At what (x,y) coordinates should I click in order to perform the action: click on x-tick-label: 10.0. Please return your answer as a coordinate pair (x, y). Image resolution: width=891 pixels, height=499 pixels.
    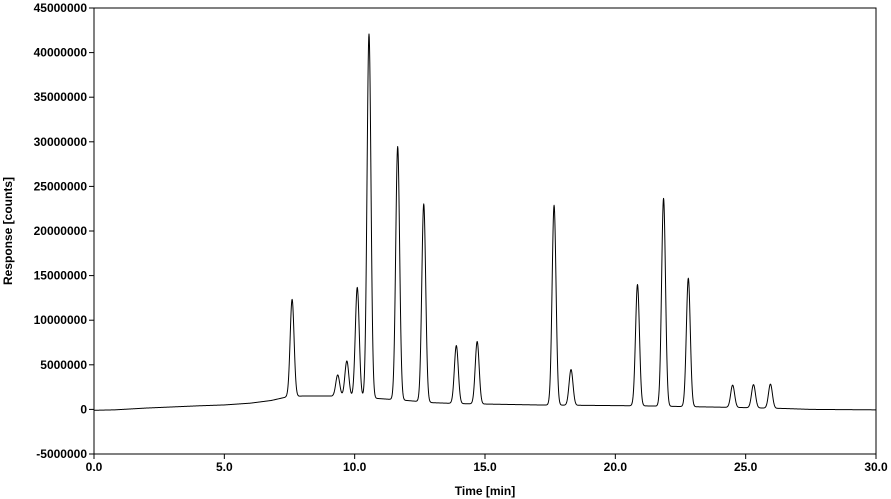
    Looking at the image, I should click on (355, 467).